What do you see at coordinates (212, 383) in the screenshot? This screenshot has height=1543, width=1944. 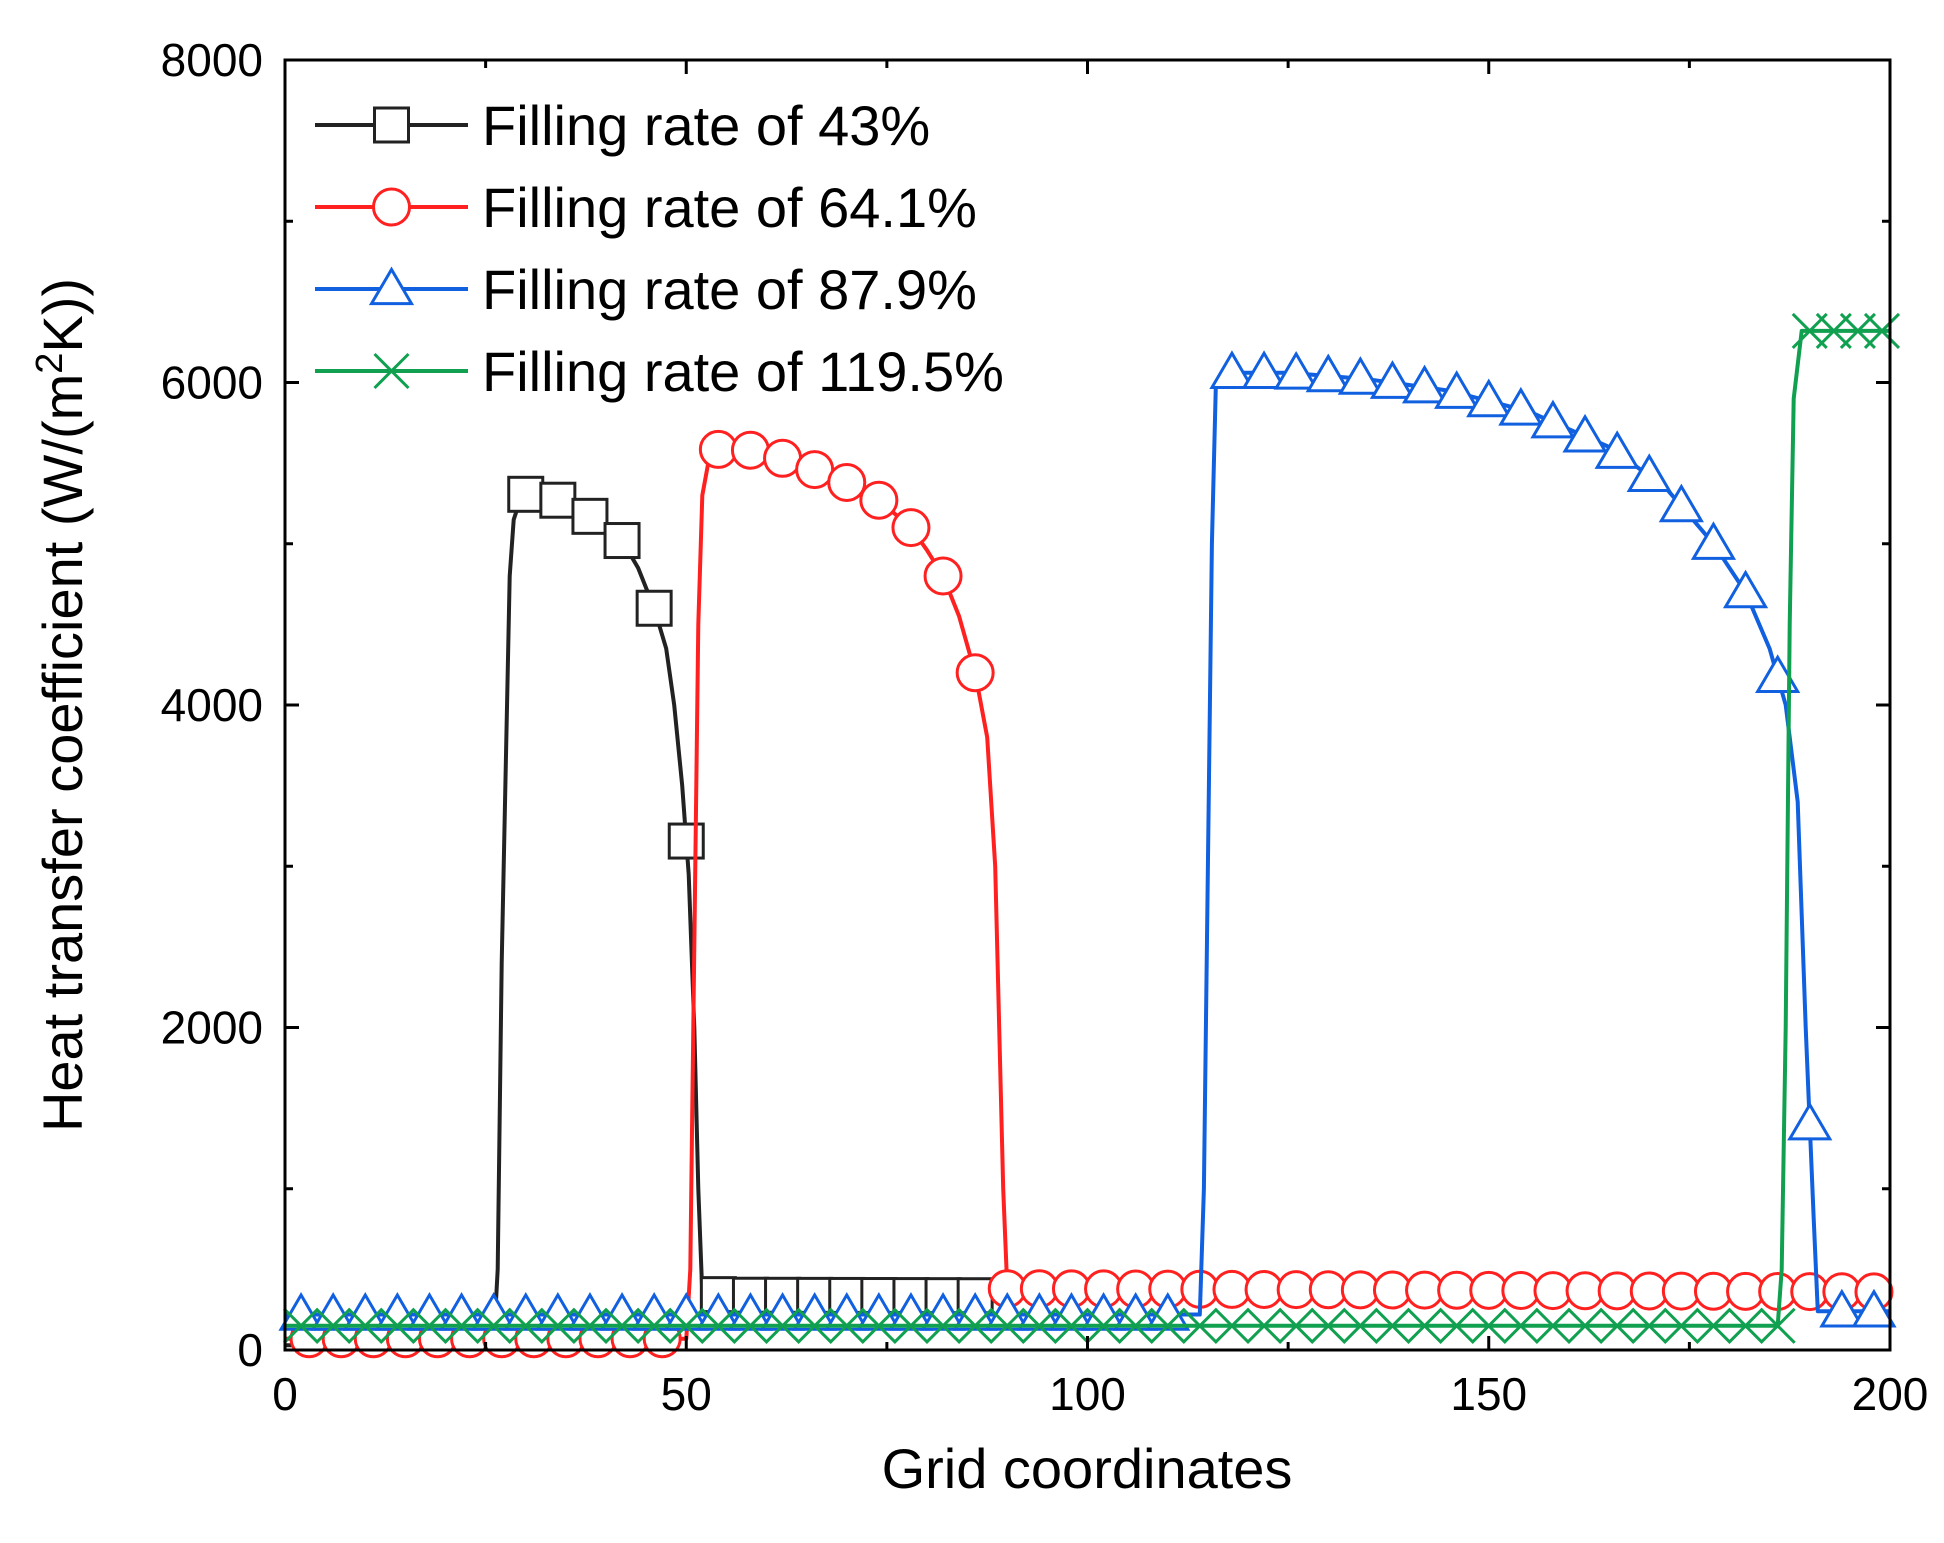 I see `y-tick-label: 6000` at bounding box center [212, 383].